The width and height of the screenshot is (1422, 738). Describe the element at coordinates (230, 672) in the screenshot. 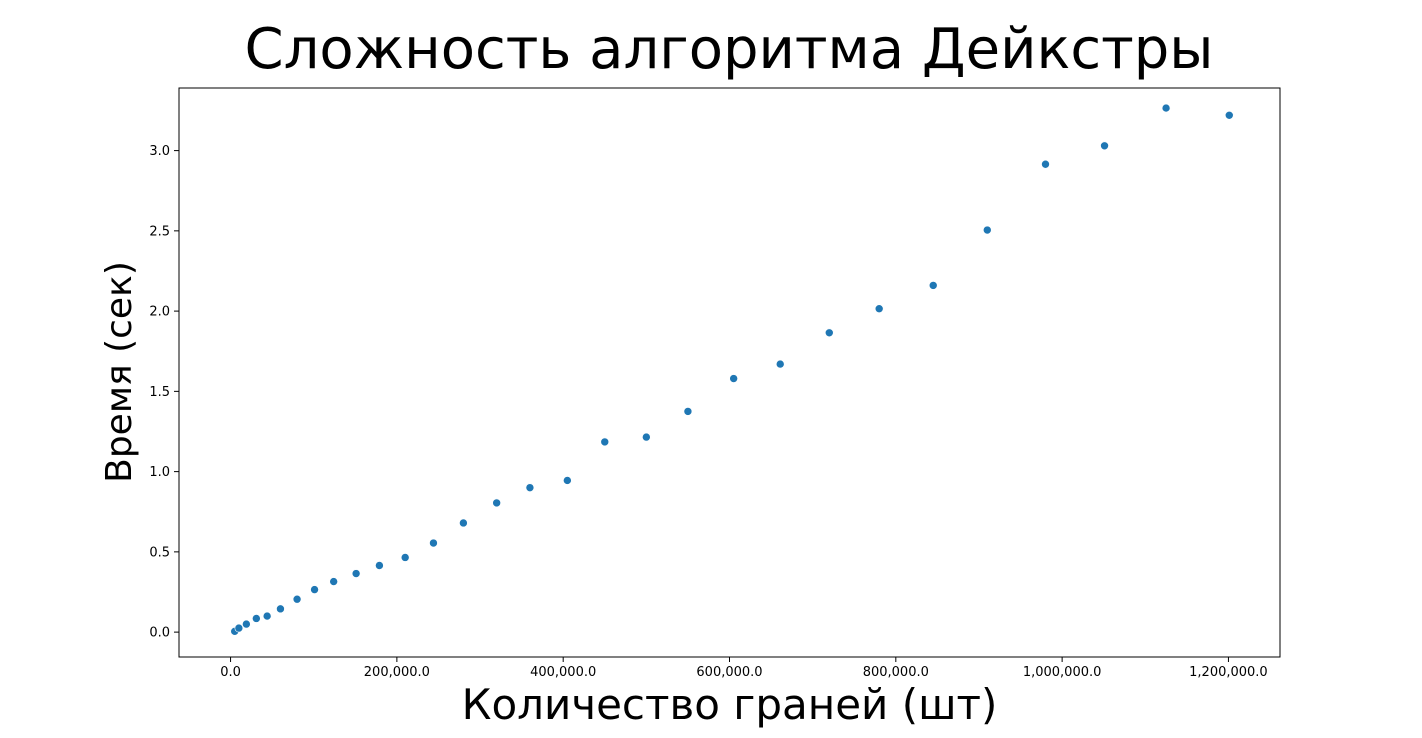

I see `x-tick-label: 0.0` at that location.